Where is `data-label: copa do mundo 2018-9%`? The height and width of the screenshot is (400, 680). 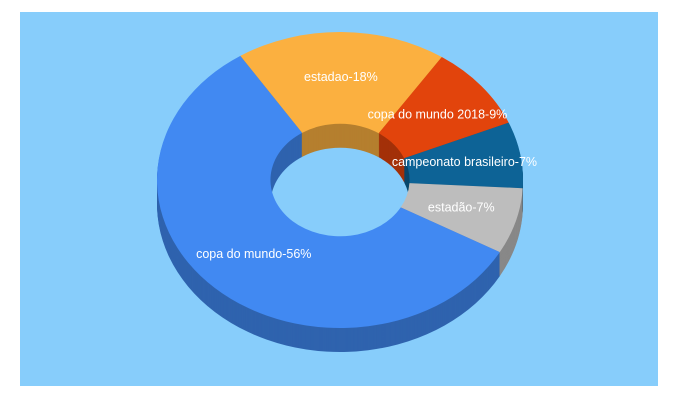 data-label: copa do mundo 2018-9% is located at coordinates (438, 114).